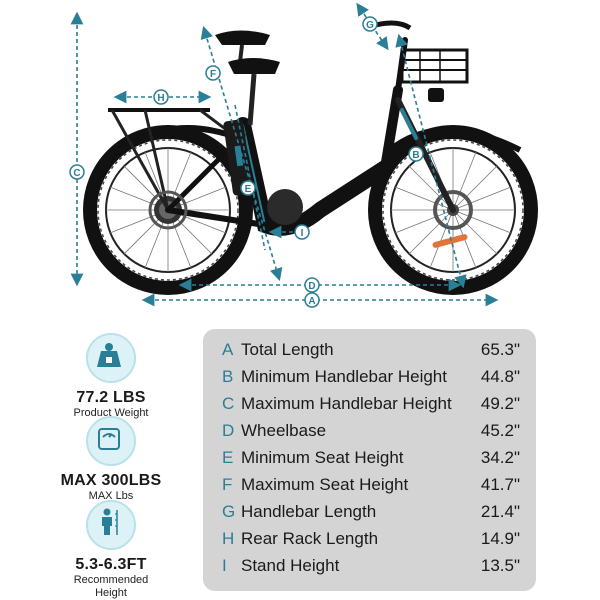 This screenshot has height=600, width=600. Describe the element at coordinates (111, 441) in the screenshot. I see `scale-icon` at that location.